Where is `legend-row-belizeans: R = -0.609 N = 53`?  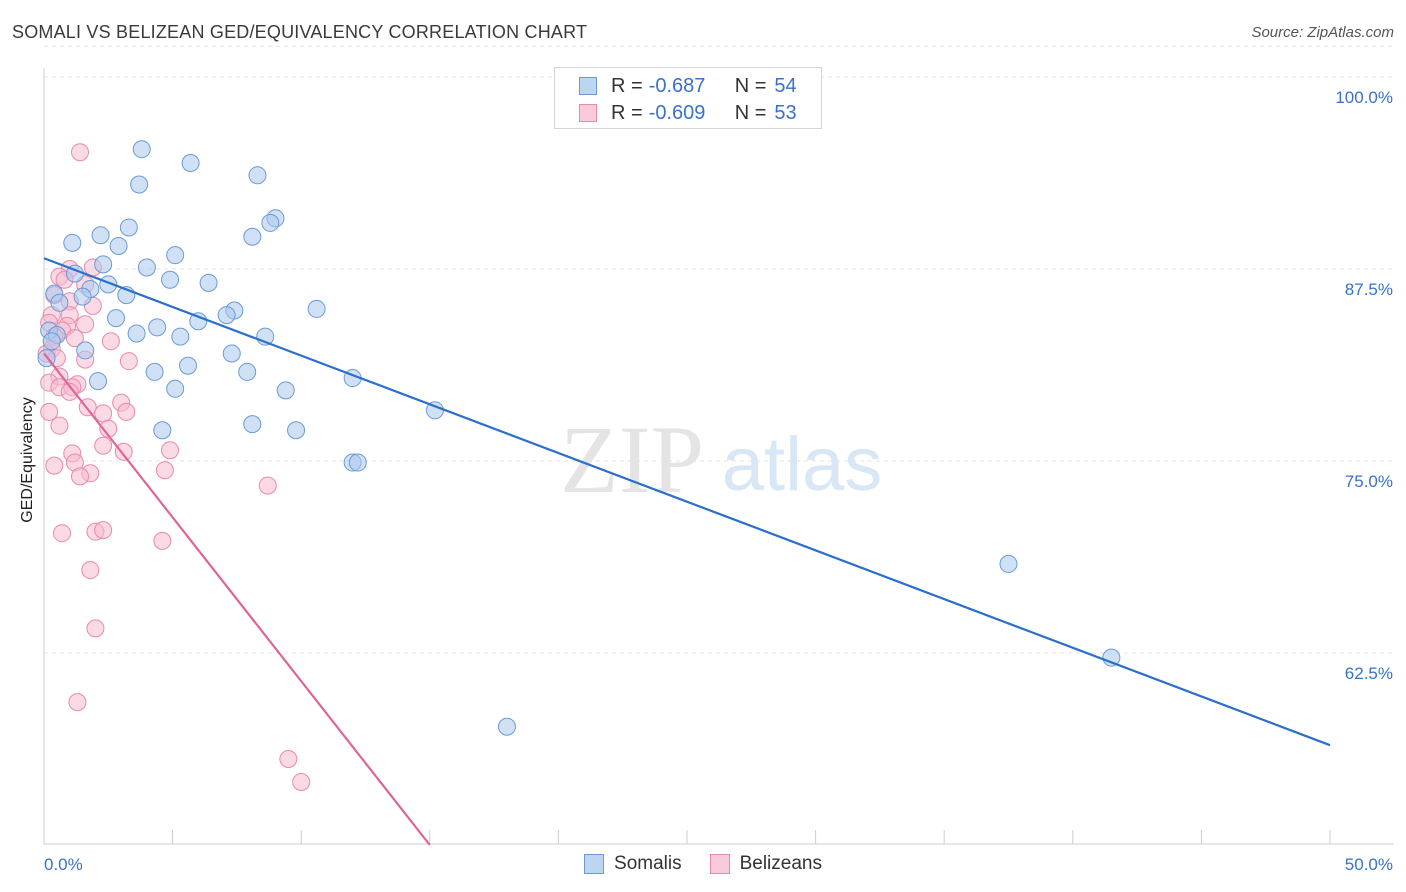
legend-row-belizeans: R = -0.609 N = 53 is located at coordinates (688, 113).